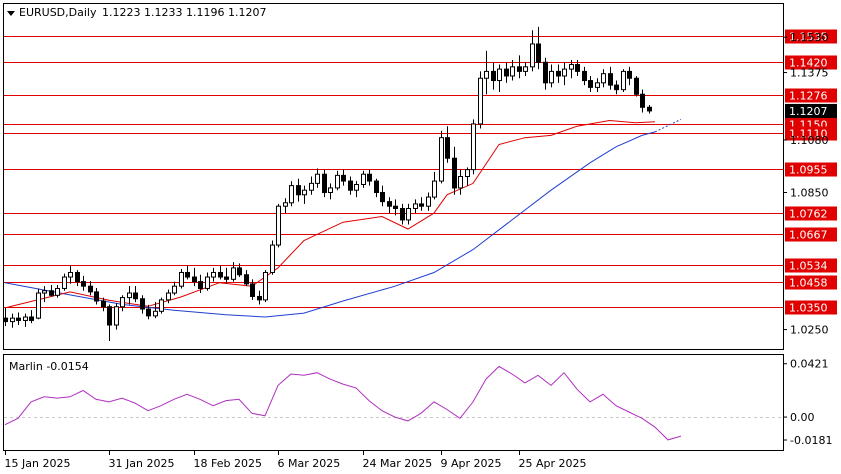 This screenshot has height=474, width=841. What do you see at coordinates (808, 134) in the screenshot?
I see `level-price-label: 1.1110` at bounding box center [808, 134].